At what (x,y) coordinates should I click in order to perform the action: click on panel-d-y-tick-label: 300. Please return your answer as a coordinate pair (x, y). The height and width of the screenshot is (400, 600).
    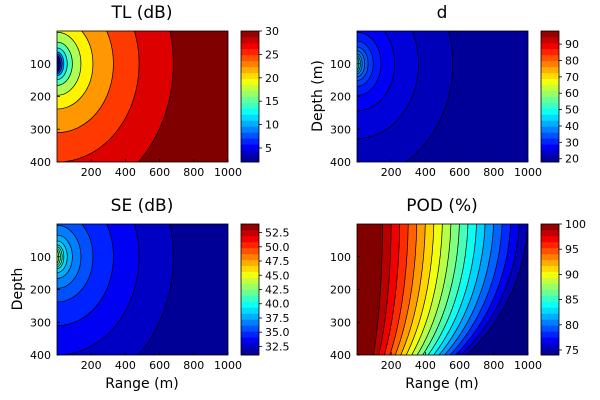
    Looking at the image, I should click on (340, 129).